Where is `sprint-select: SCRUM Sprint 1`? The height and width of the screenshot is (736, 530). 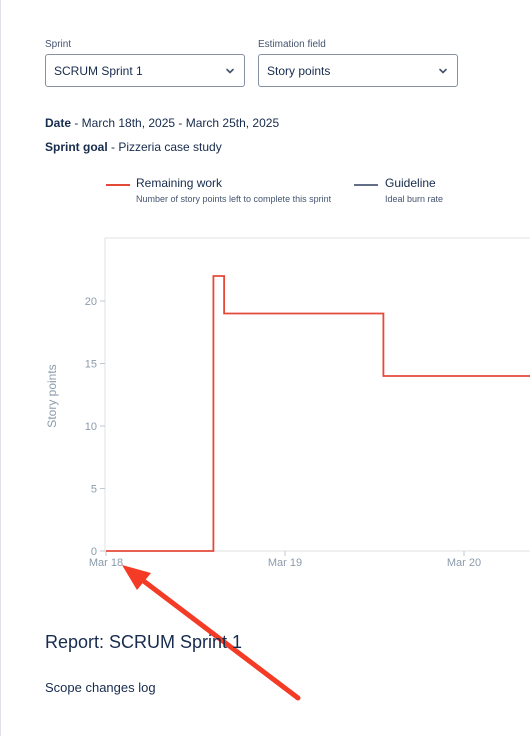 sprint-select: SCRUM Sprint 1 is located at coordinates (145, 70).